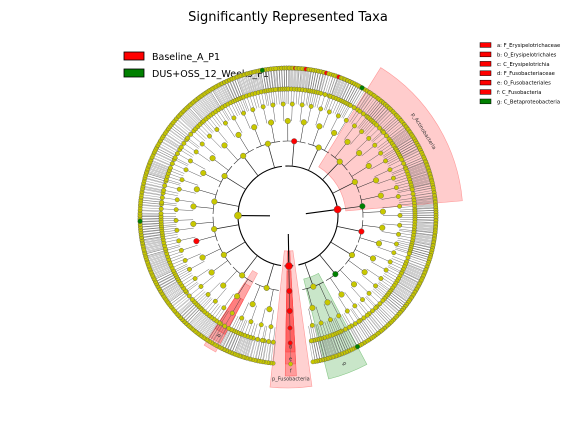 The width and height of the screenshot is (576, 432). Describe the element at coordinates (527, 55) in the screenshot. I see `key-label: b: O_Erysipelotrichales` at that location.